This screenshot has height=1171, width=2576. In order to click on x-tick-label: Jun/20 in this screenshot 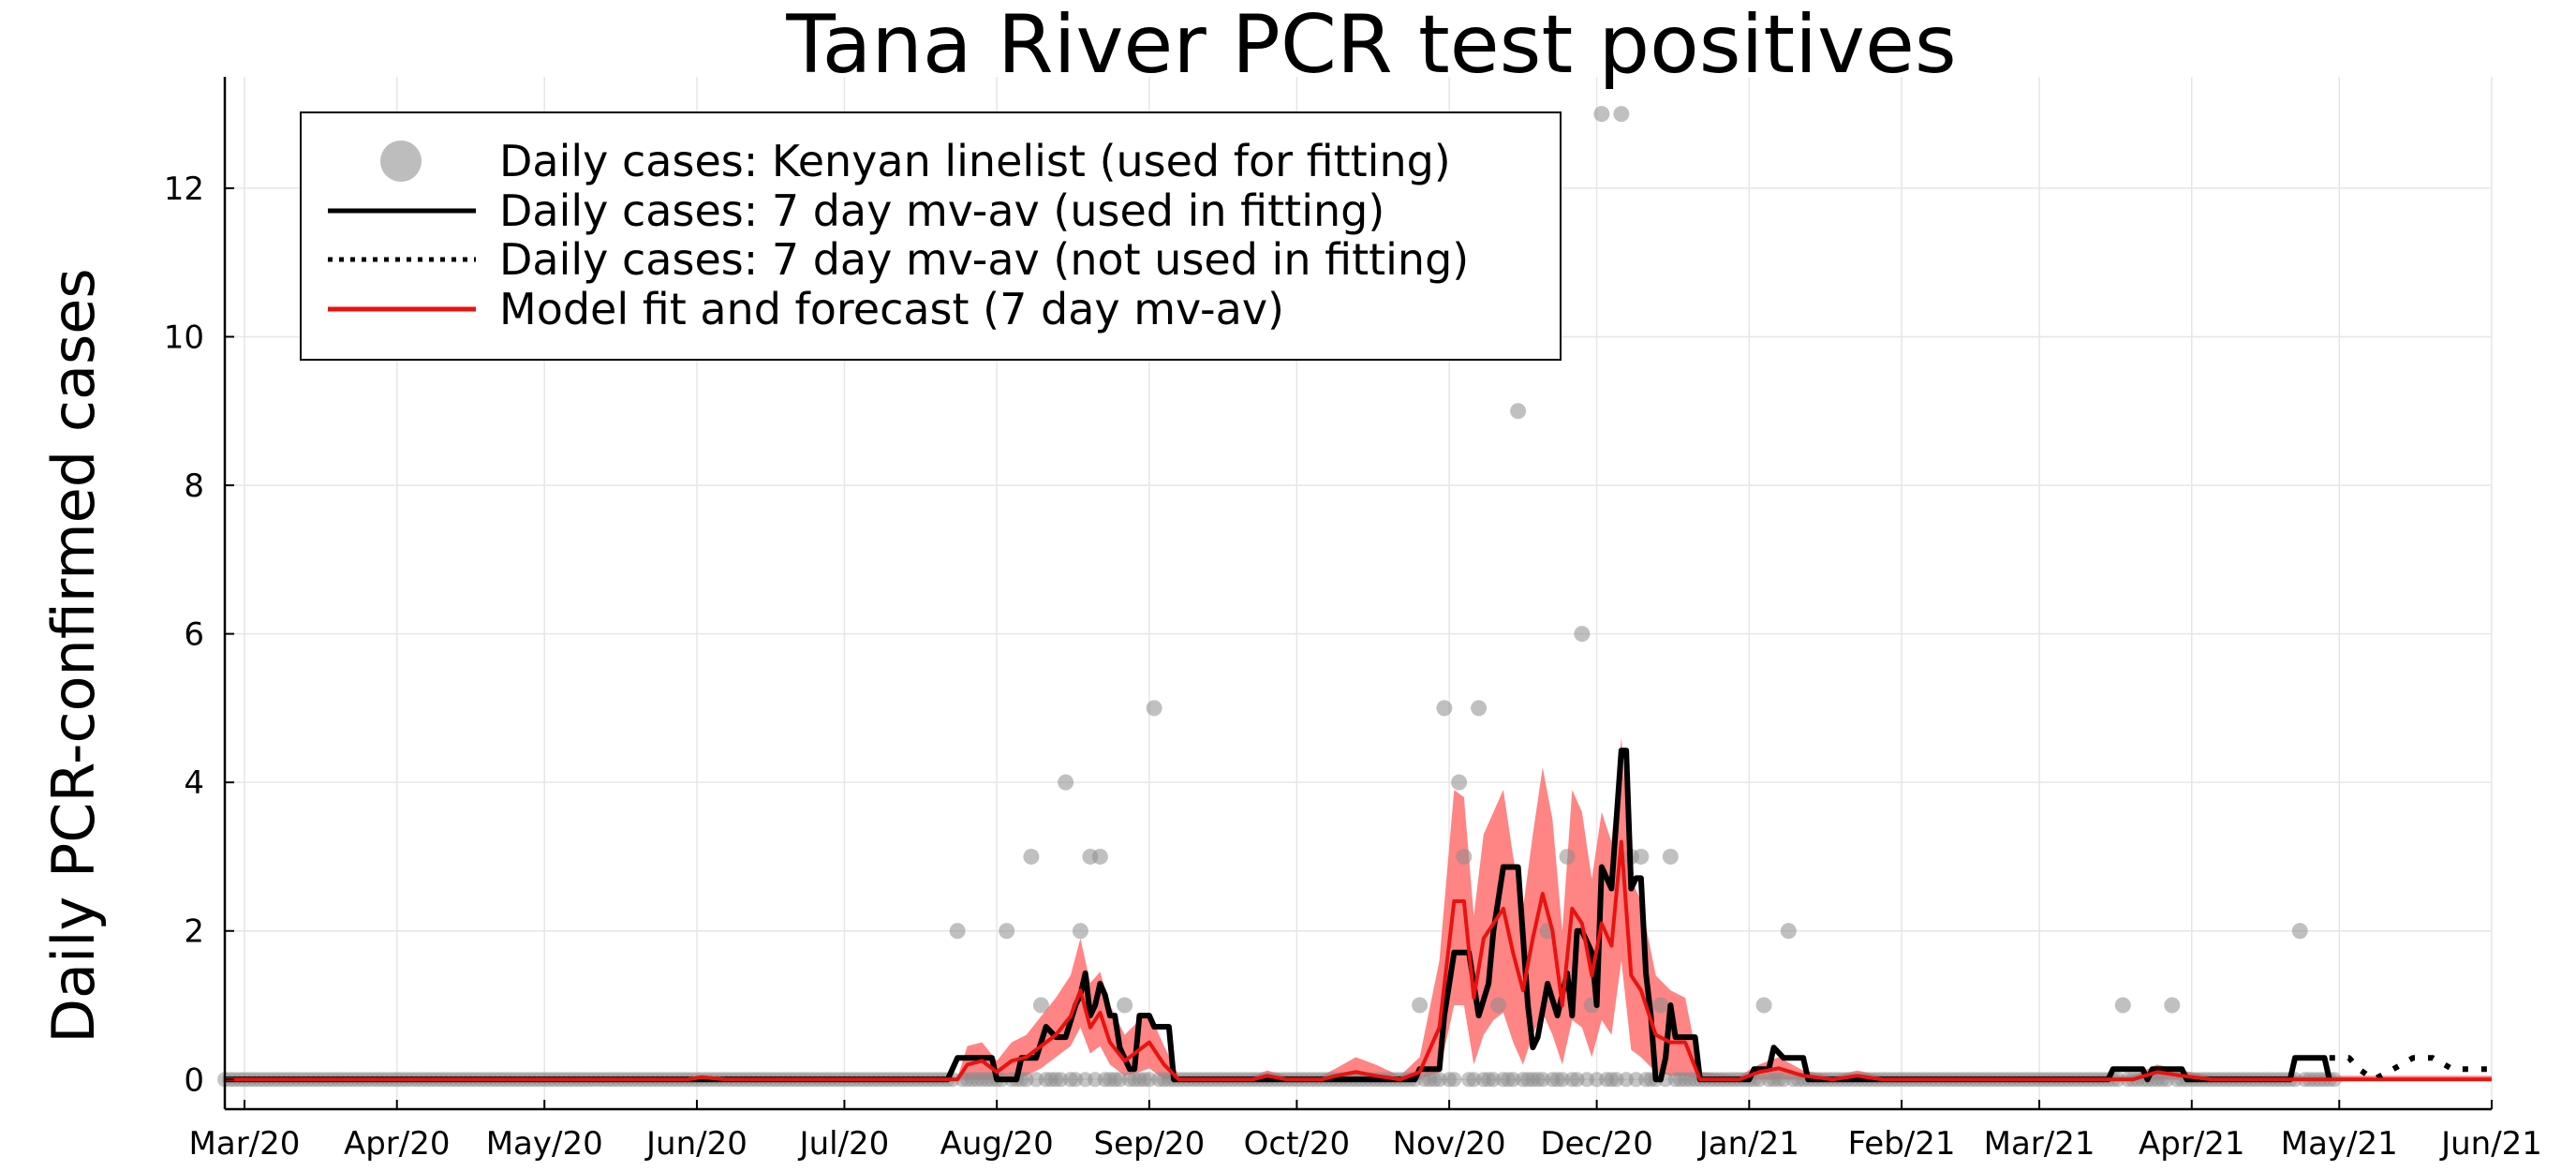, I will do `click(696, 1144)`.